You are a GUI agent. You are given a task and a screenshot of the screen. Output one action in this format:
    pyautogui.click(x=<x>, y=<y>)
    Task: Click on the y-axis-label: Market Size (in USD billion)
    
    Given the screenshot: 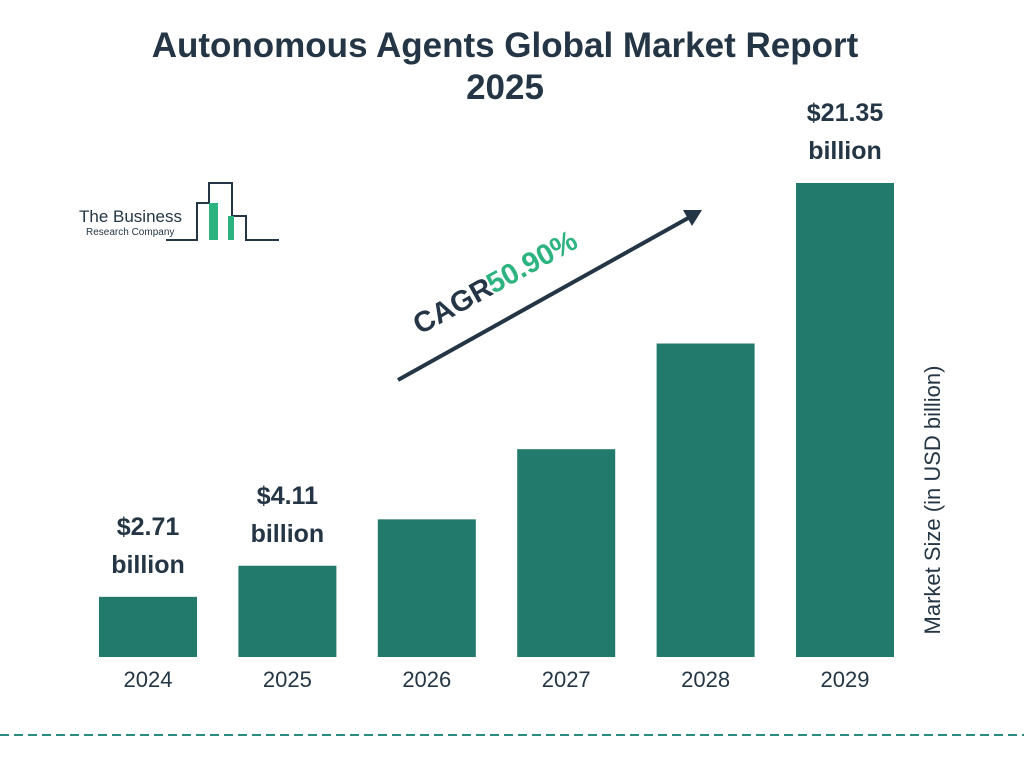 What is the action you would take?
    pyautogui.click(x=932, y=500)
    